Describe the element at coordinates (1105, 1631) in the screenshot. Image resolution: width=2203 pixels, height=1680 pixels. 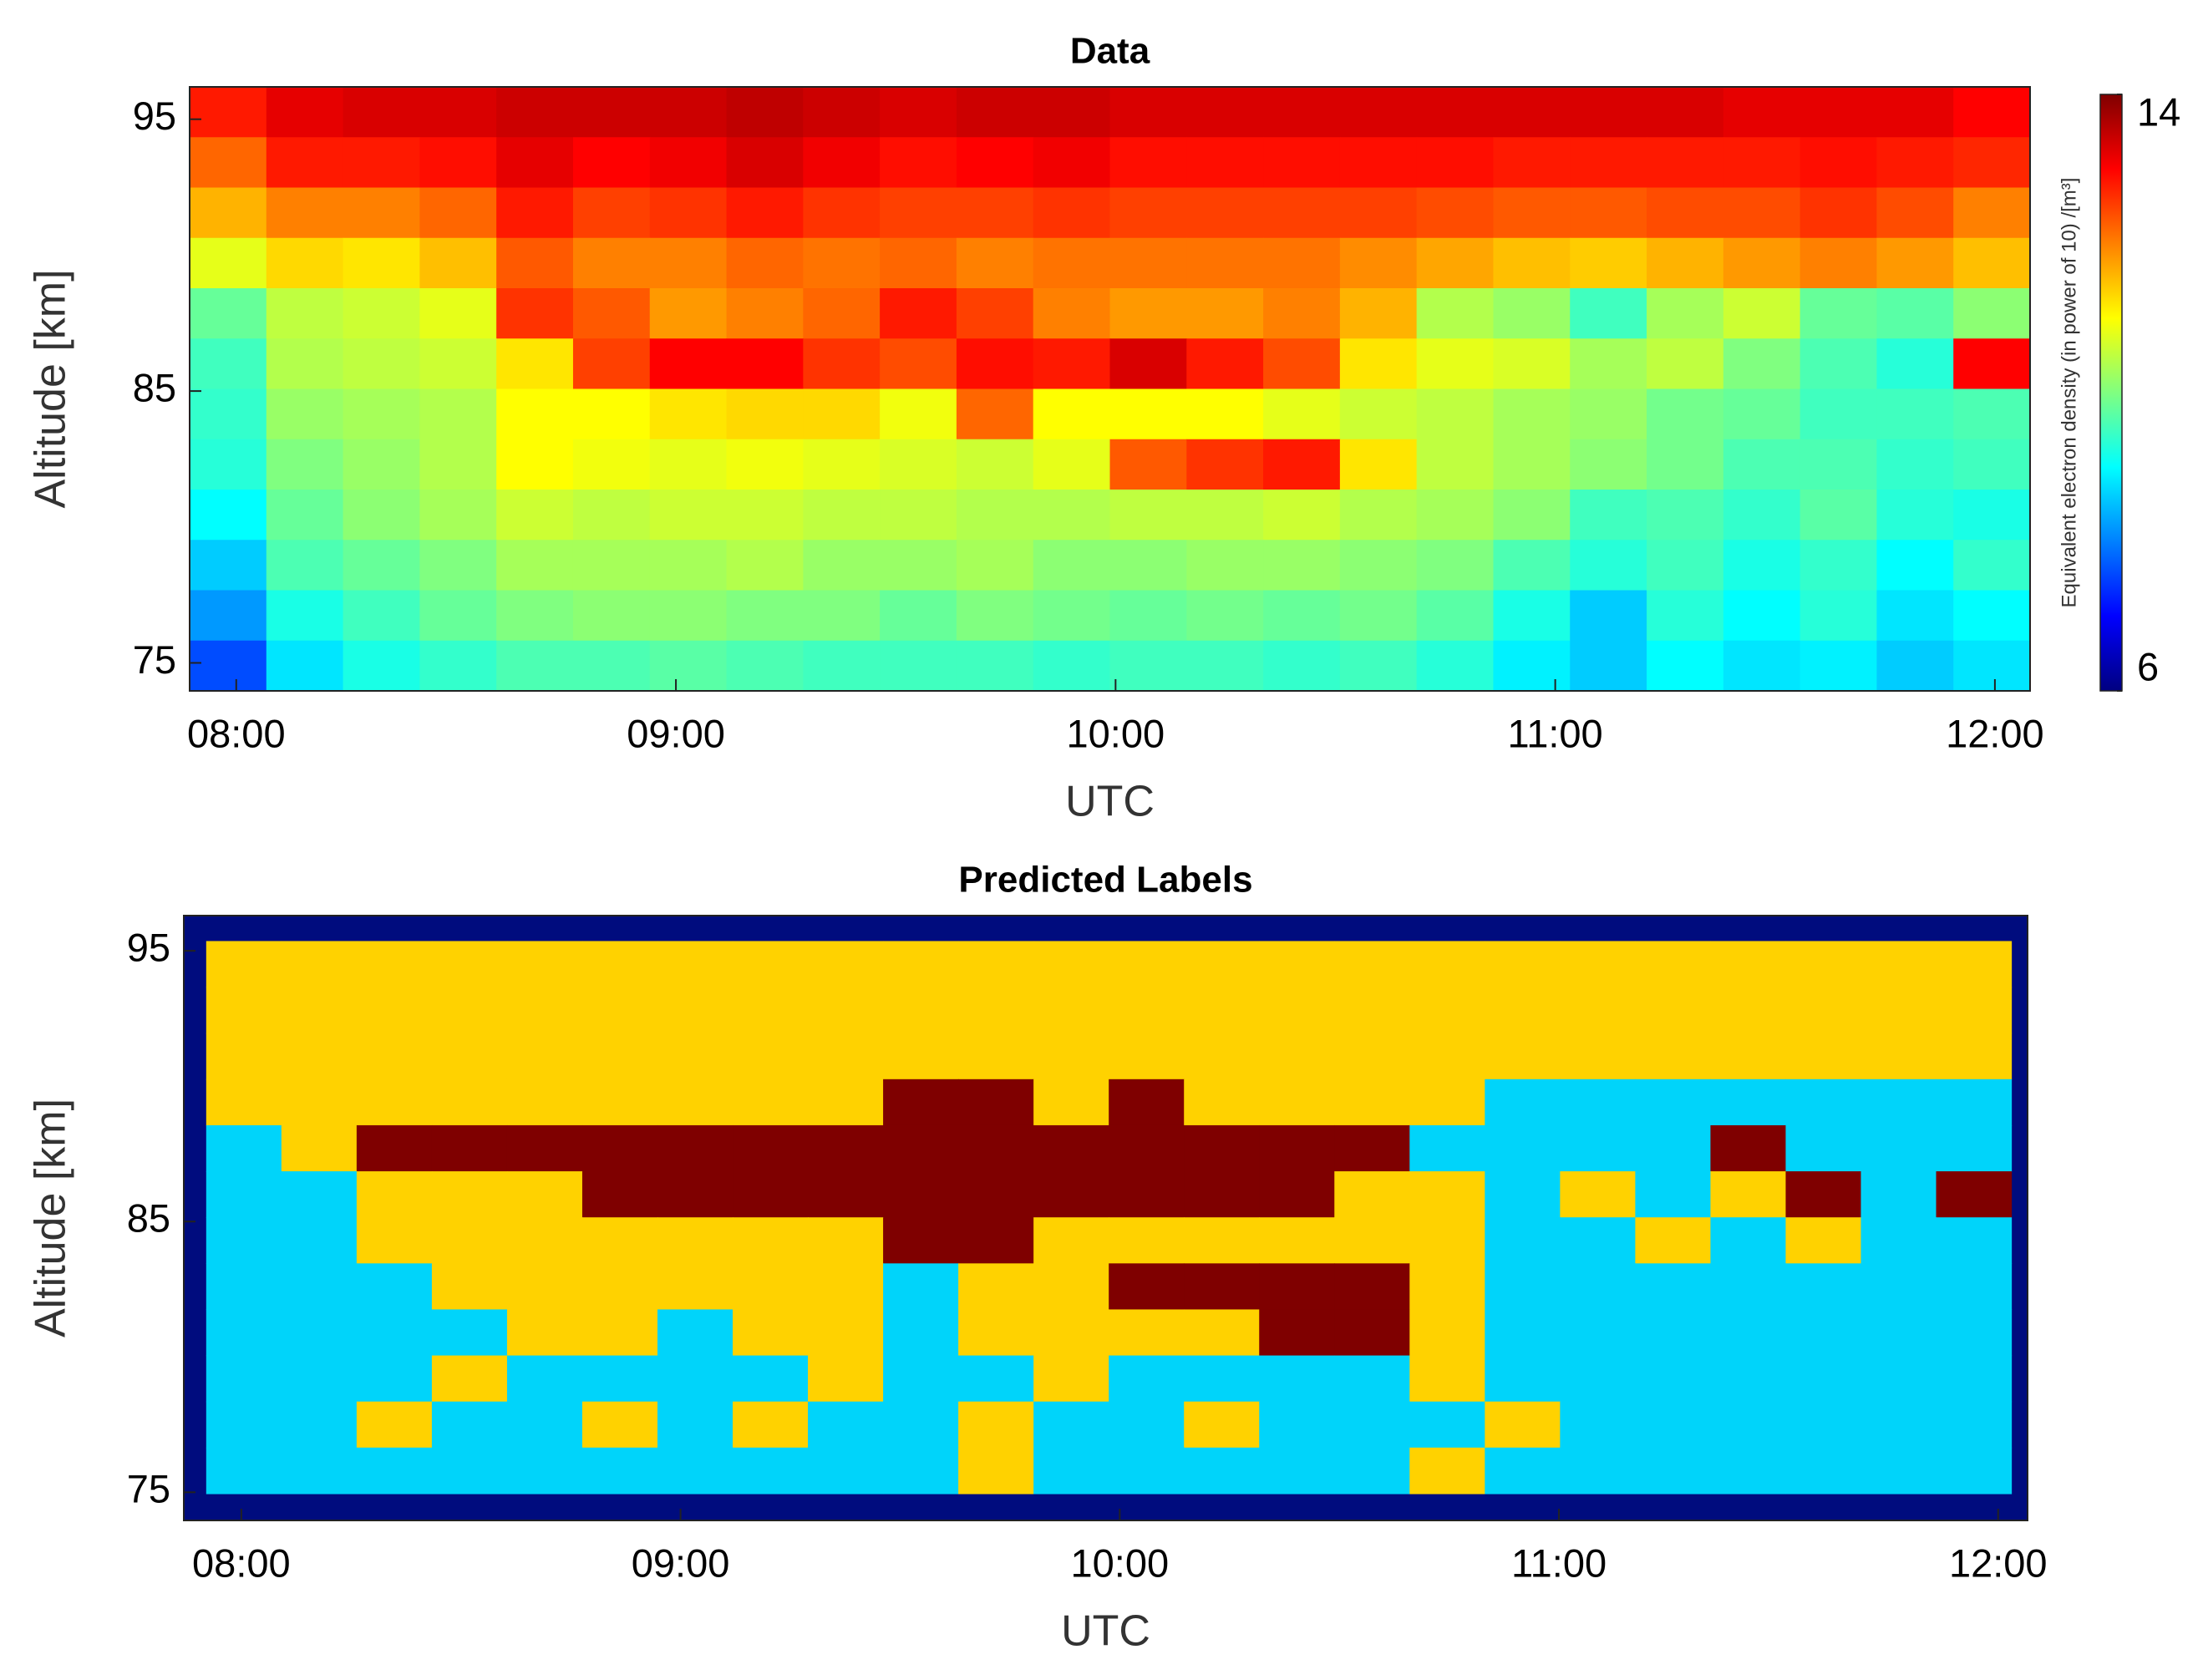
I see `x-axis-label: UTC` at that location.